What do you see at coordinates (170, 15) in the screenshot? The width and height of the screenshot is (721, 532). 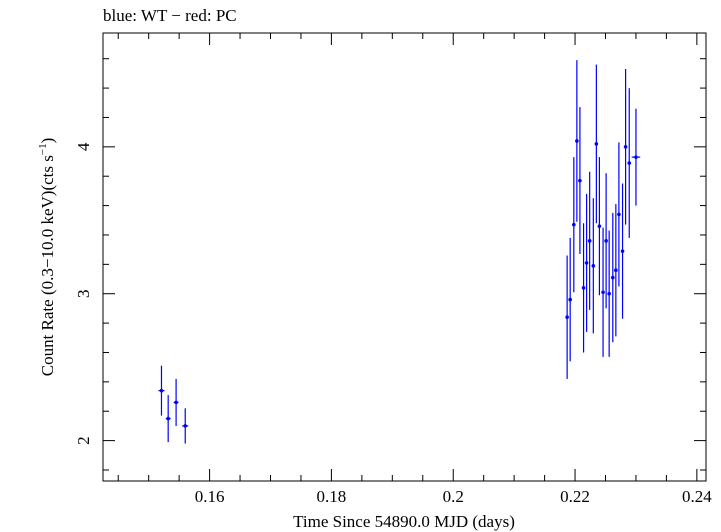 I see `chart-title: blue: WT − red: PC` at bounding box center [170, 15].